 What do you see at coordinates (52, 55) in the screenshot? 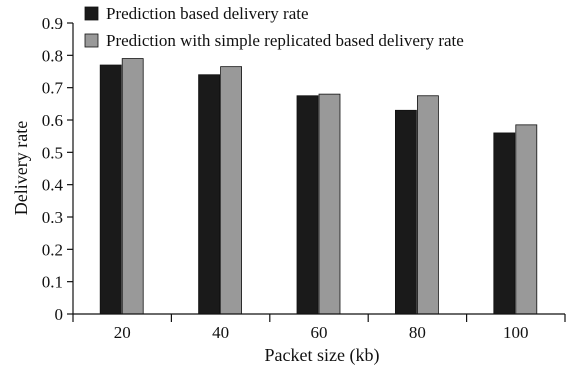
I see `y-tick-label: 0.8` at bounding box center [52, 55].